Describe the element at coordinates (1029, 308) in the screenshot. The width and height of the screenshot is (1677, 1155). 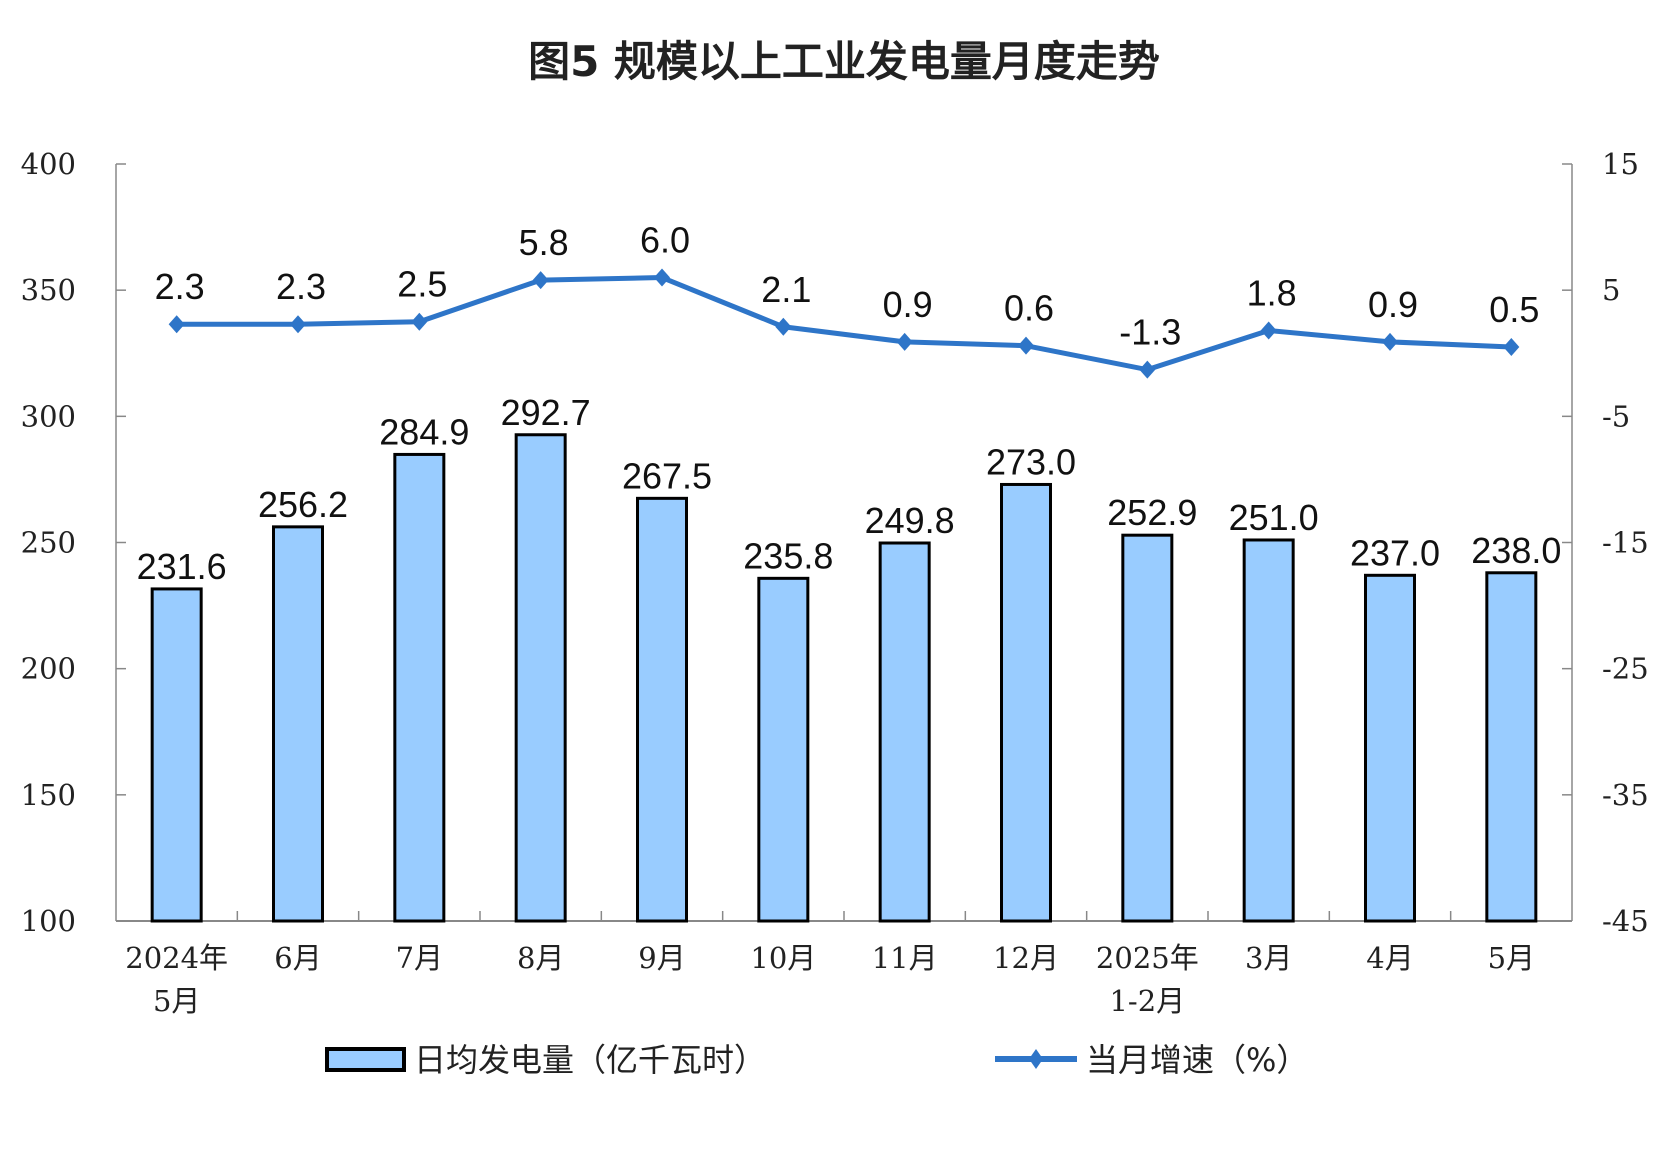
I see `growth-value-label: 0.6` at that location.